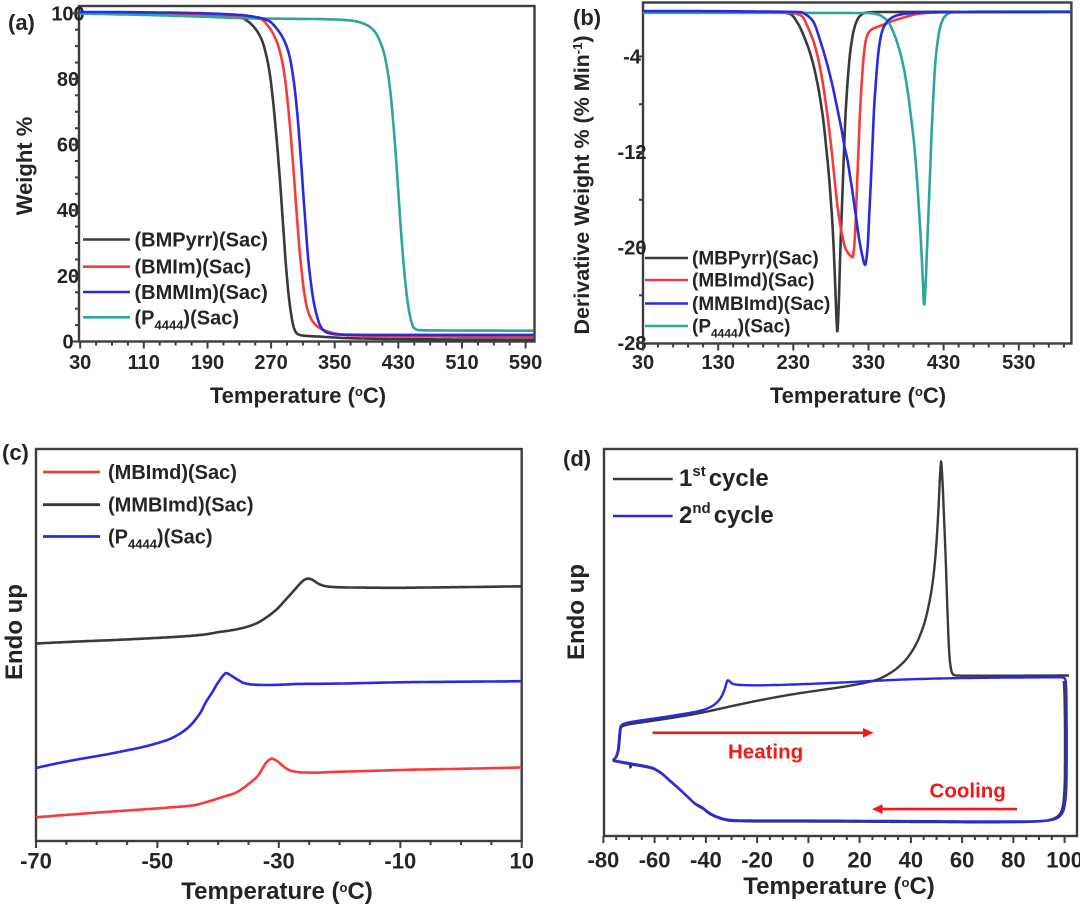 This screenshot has width=1080, height=914. What do you see at coordinates (525, 363) in the screenshot?
I see `svg-text: 590` at bounding box center [525, 363].